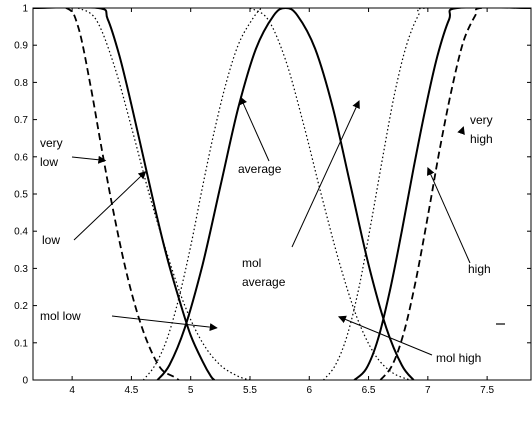 The width and height of the screenshot is (532, 426). Describe the element at coordinates (60, 316) in the screenshot. I see `annotation-label: mol low` at that location.